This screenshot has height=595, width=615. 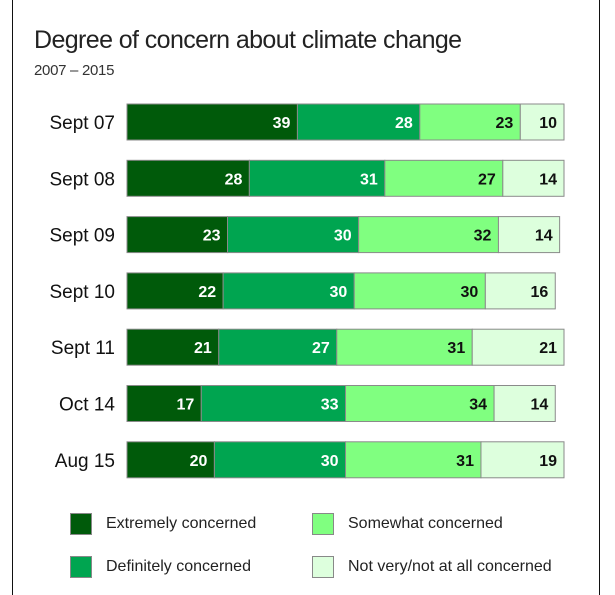 What do you see at coordinates (199, 461) in the screenshot?
I see `data-label-extremely-concerned-aug-15: 20` at bounding box center [199, 461].